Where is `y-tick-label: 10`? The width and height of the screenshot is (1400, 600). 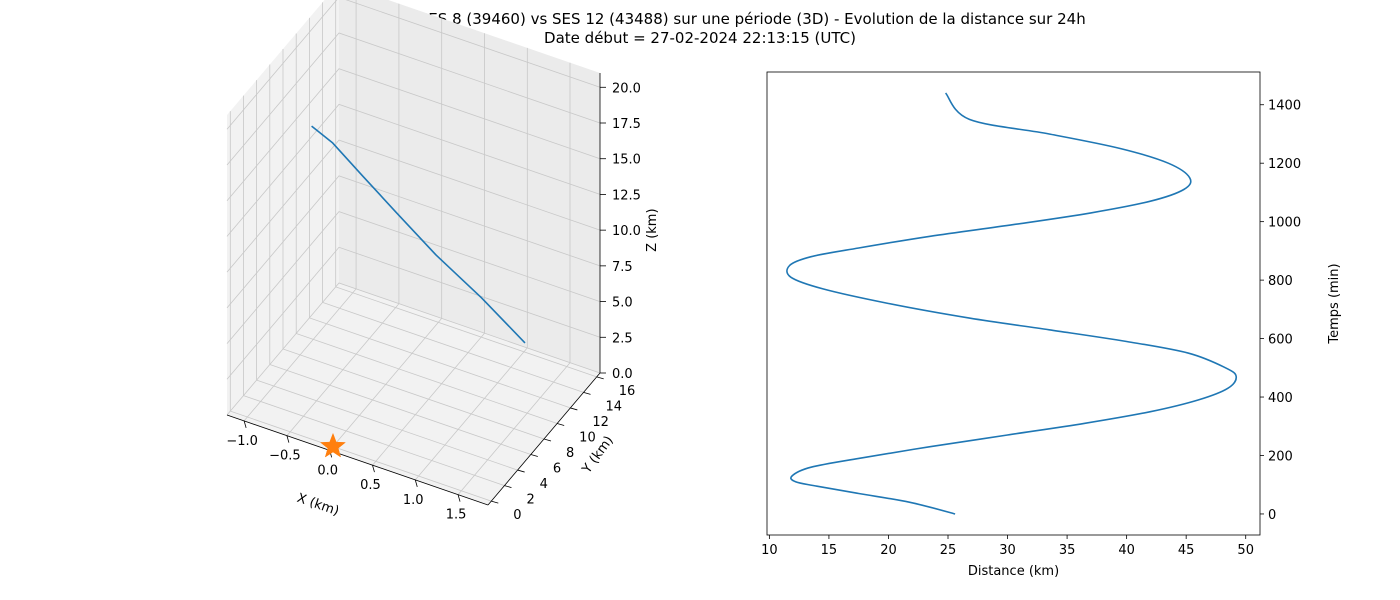
y-tick-label: 10 is located at coordinates (587, 437).